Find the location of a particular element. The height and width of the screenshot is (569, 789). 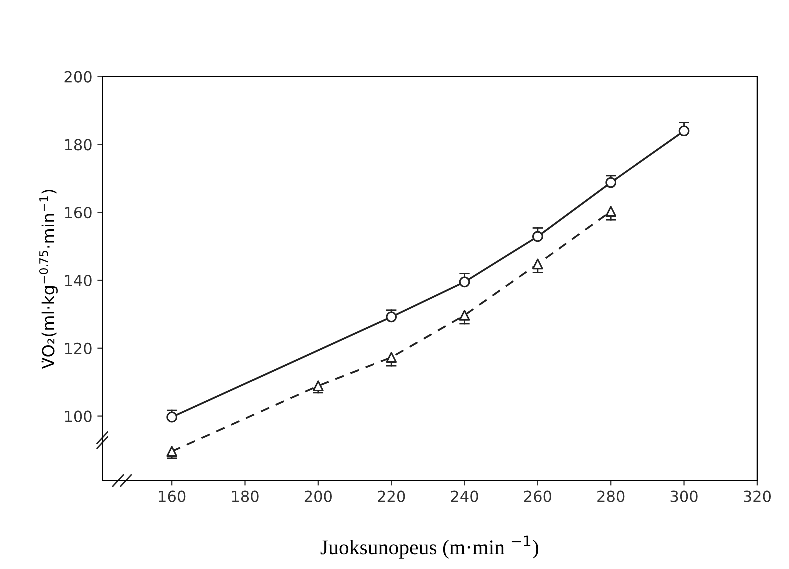

x-tick-label: 320 is located at coordinates (758, 496).